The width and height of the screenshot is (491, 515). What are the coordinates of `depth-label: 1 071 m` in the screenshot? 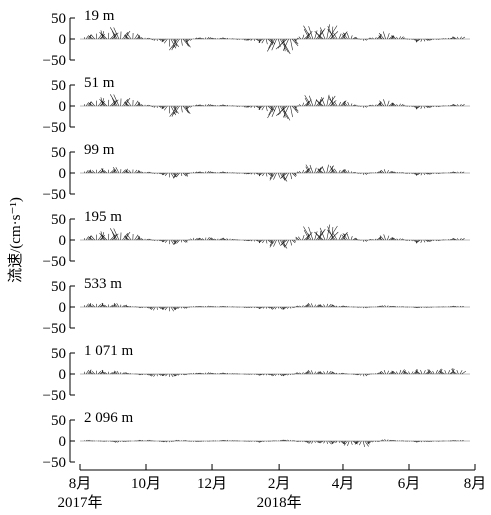 It's located at (109, 351).